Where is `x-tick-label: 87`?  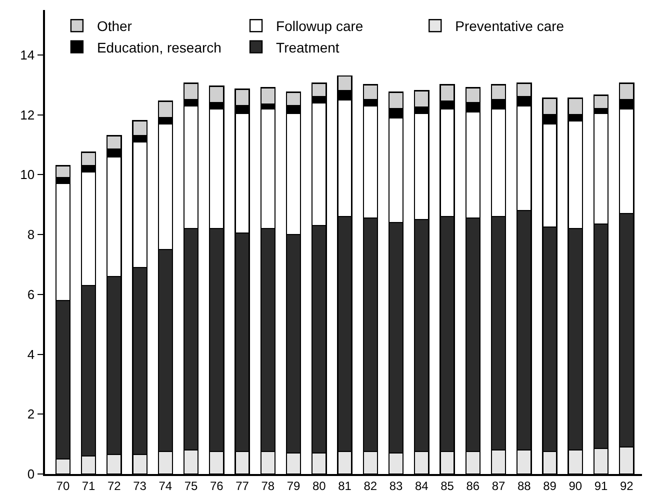 x-tick-label: 87 is located at coordinates (499, 486).